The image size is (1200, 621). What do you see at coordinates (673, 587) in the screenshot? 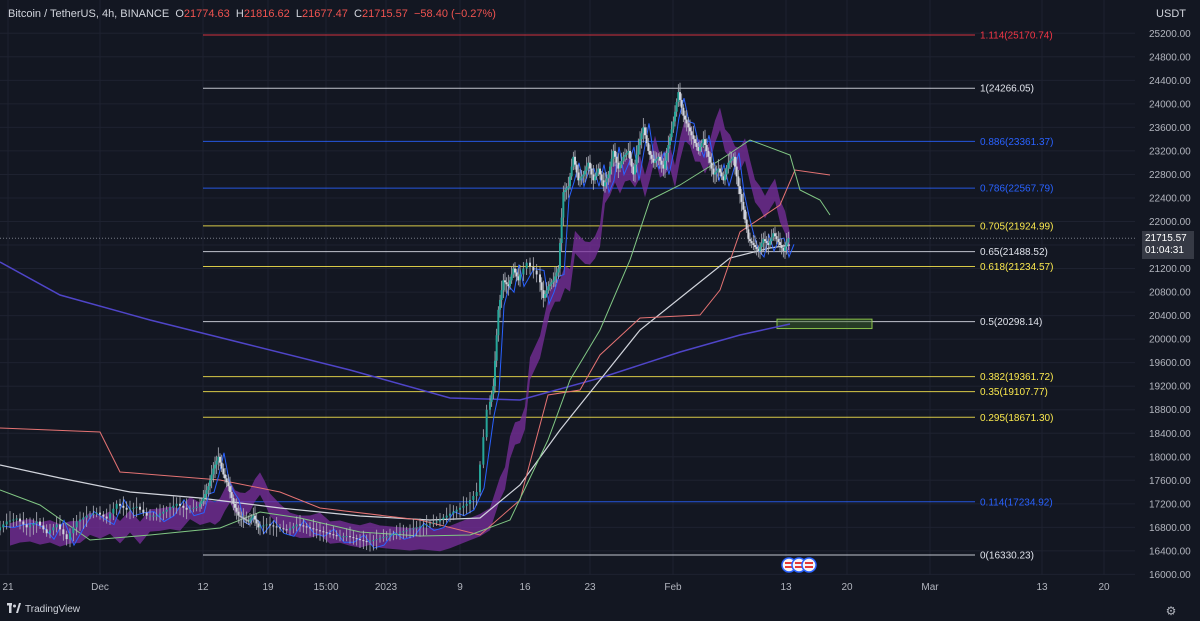
I see `time-tick-label: Feb` at bounding box center [673, 587].